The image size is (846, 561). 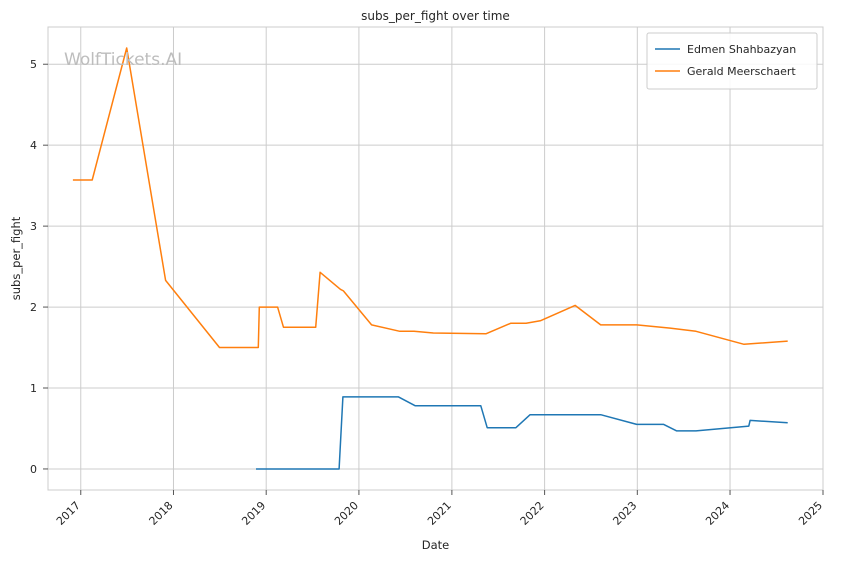 What do you see at coordinates (68, 513) in the screenshot?
I see `x-tick-label: 2017` at bounding box center [68, 513].